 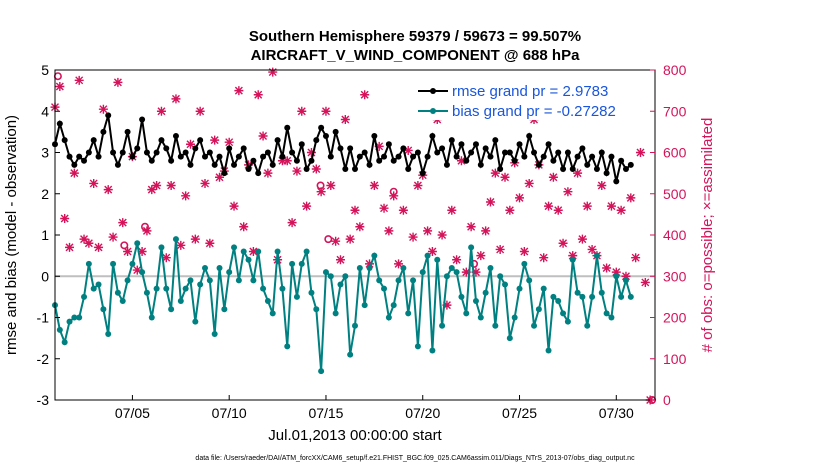 What do you see at coordinates (43, 400) in the screenshot?
I see `y-tick-label: -3` at bounding box center [43, 400].